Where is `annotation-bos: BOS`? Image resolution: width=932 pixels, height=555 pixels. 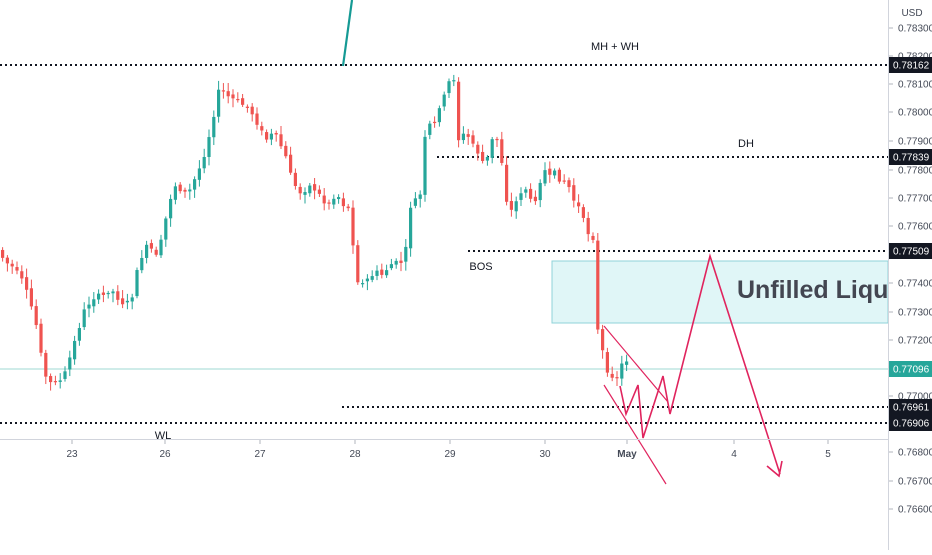
annotation-bos: BOS is located at coordinates (480, 267).